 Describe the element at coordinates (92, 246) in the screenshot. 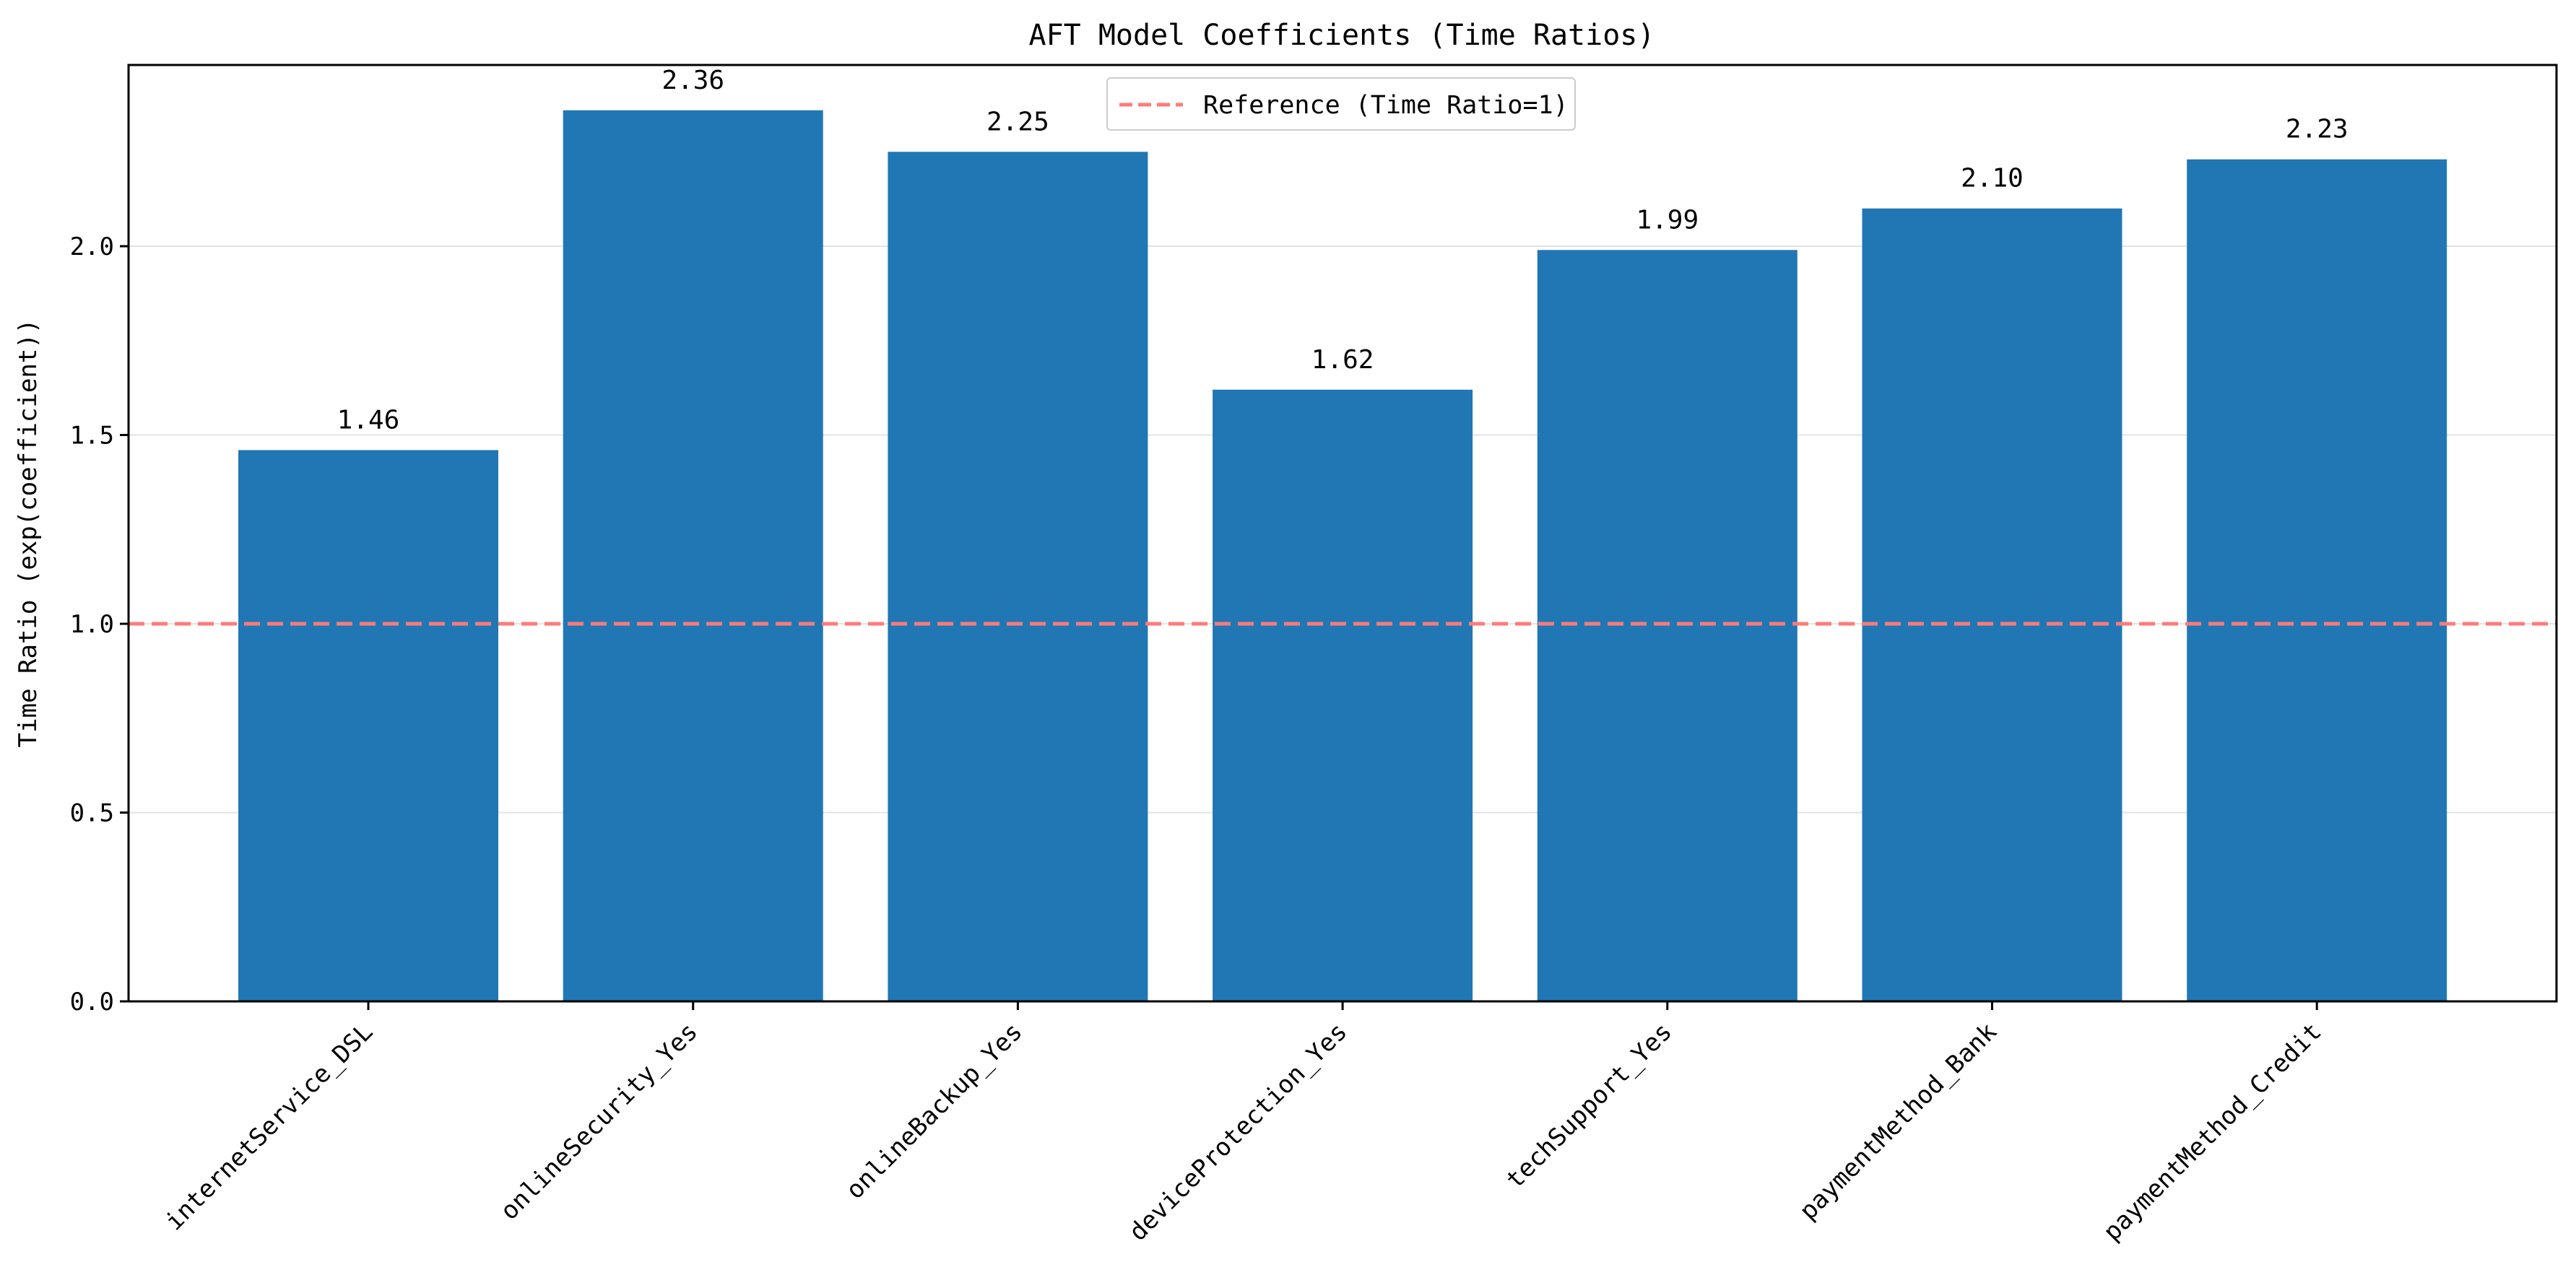

I see `y-tick-label: 2.0` at that location.